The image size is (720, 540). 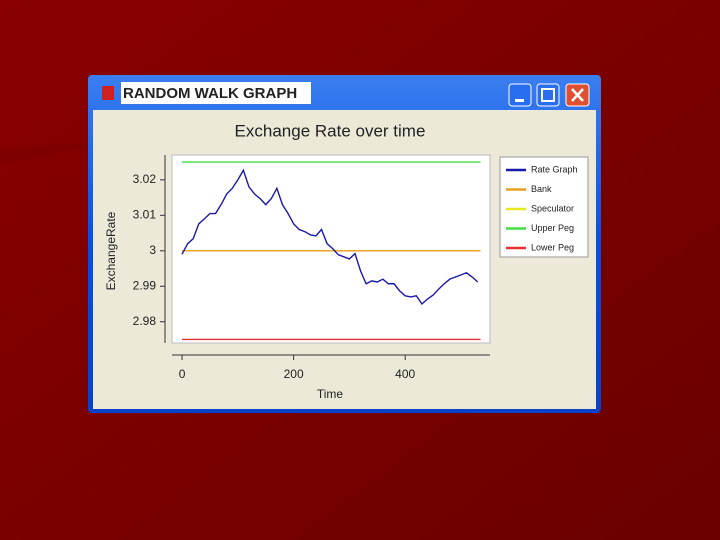 I want to click on legend-label: Upper Peg, so click(x=552, y=228).